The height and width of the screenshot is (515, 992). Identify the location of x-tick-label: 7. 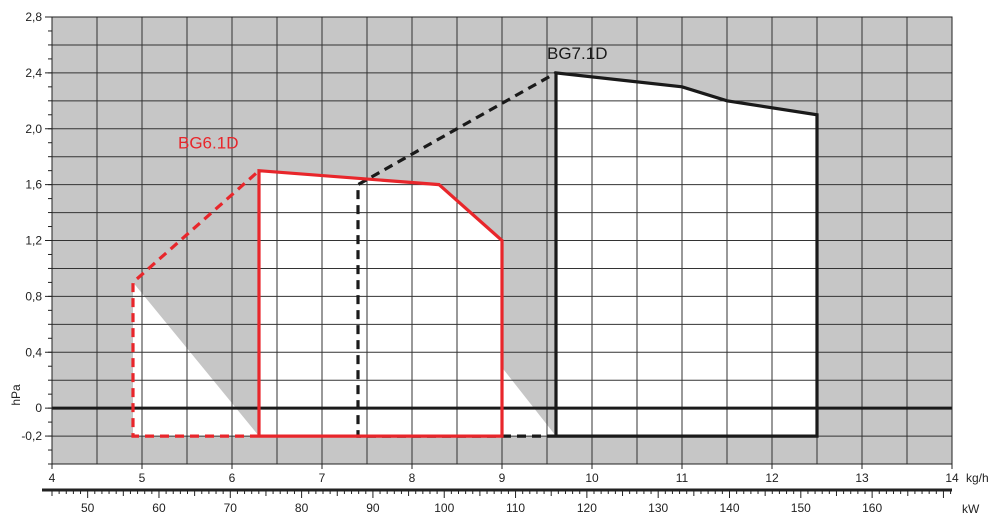
(322, 478).